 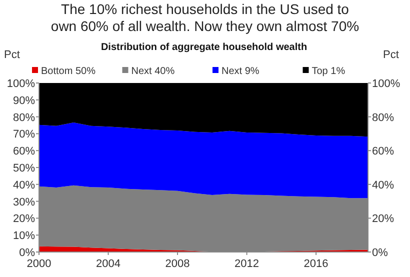 I want to click on y2-tick-label: 100%, so click(x=386, y=84).